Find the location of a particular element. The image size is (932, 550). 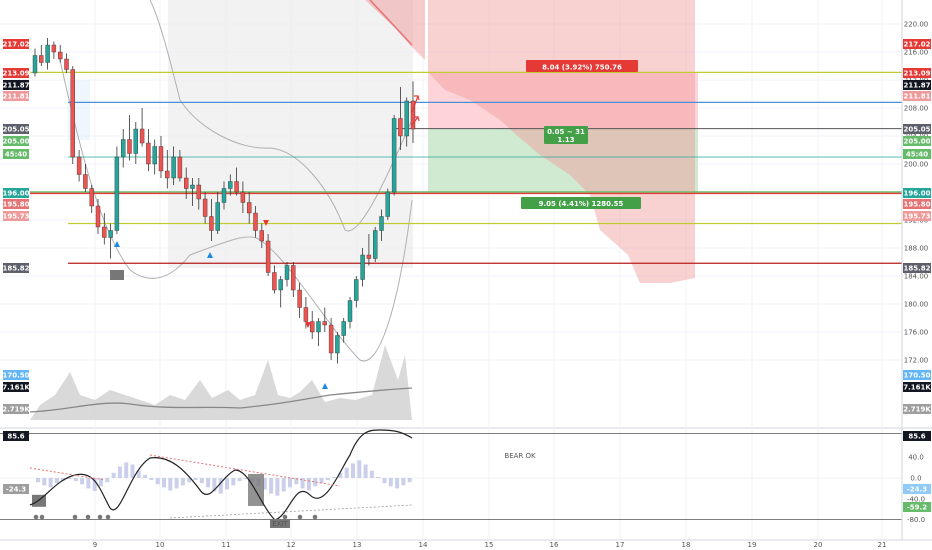

right-price-tag-label: 170.50 is located at coordinates (916, 376).